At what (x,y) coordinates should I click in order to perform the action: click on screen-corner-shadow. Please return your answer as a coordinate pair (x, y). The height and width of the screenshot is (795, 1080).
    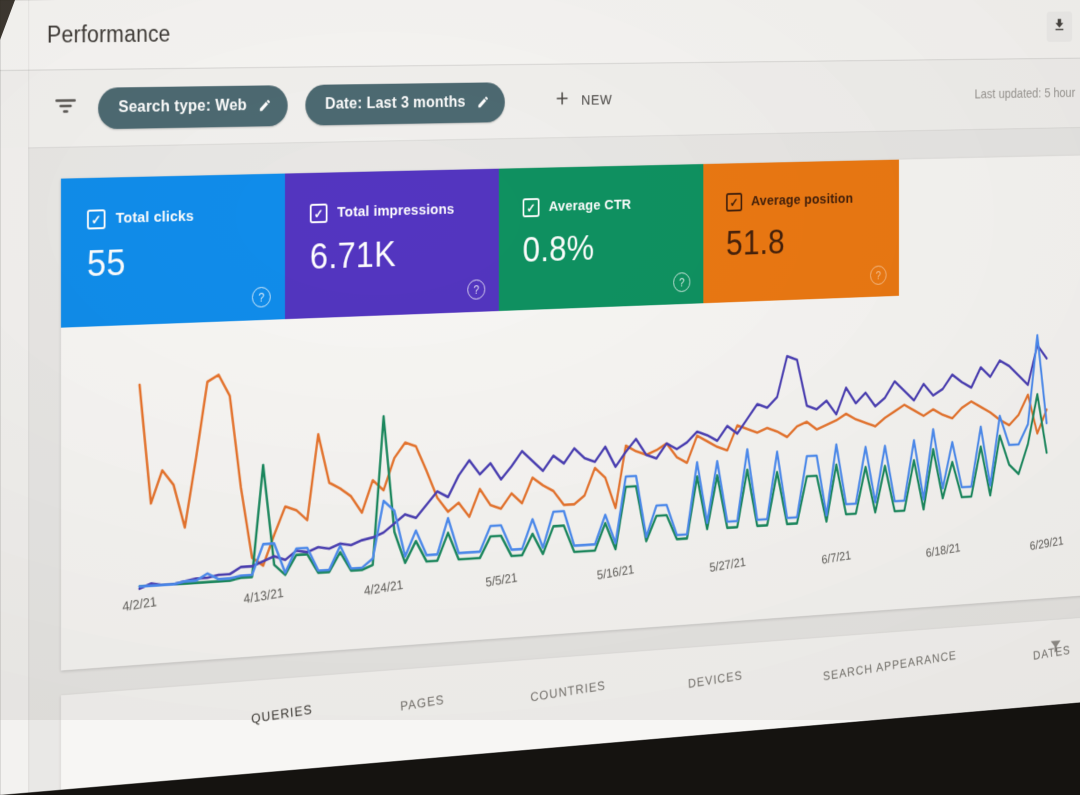
    Looking at the image, I should click on (7, 20).